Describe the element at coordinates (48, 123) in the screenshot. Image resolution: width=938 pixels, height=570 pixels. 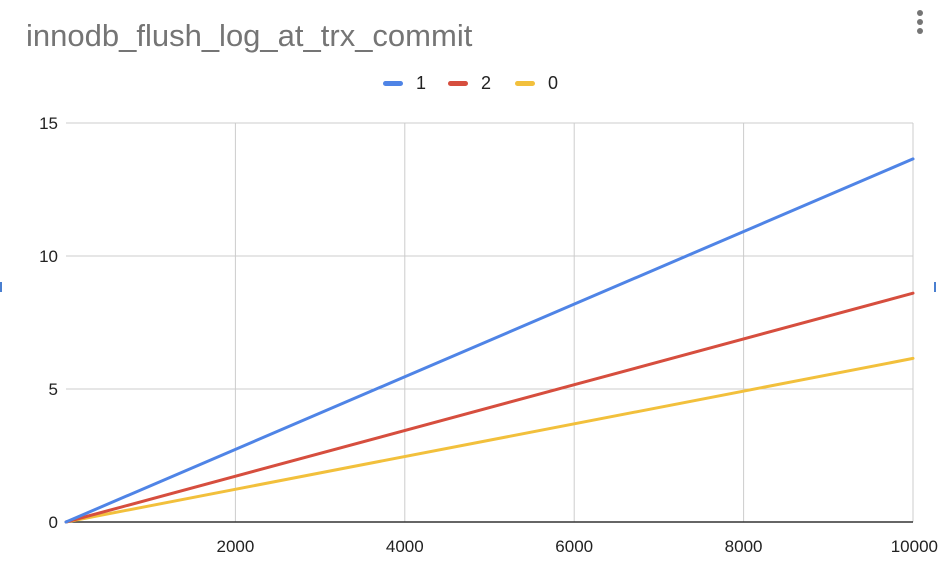
I see `y-tick-label: 15` at that location.